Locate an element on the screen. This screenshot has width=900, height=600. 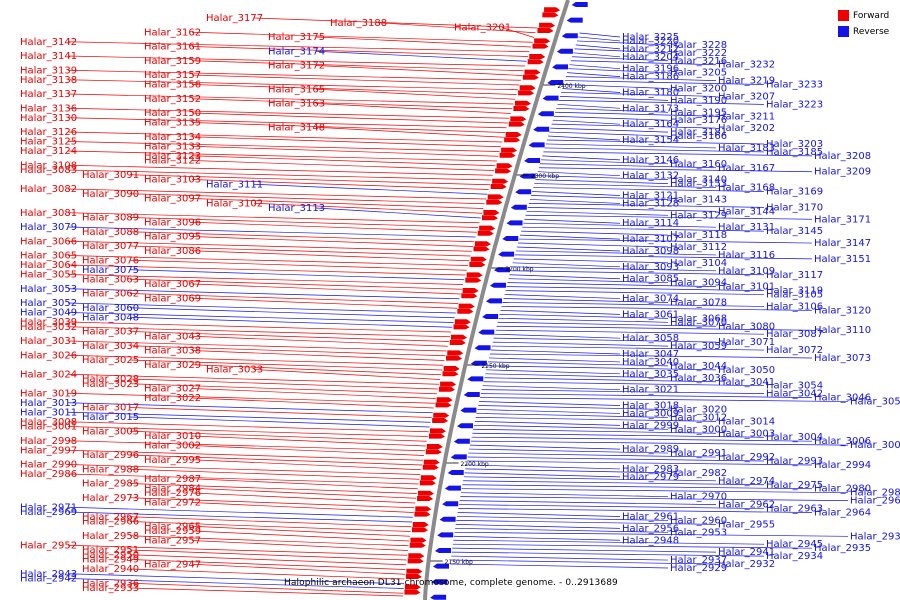
gene-label: Halar_3028 is located at coordinates (110, 379).